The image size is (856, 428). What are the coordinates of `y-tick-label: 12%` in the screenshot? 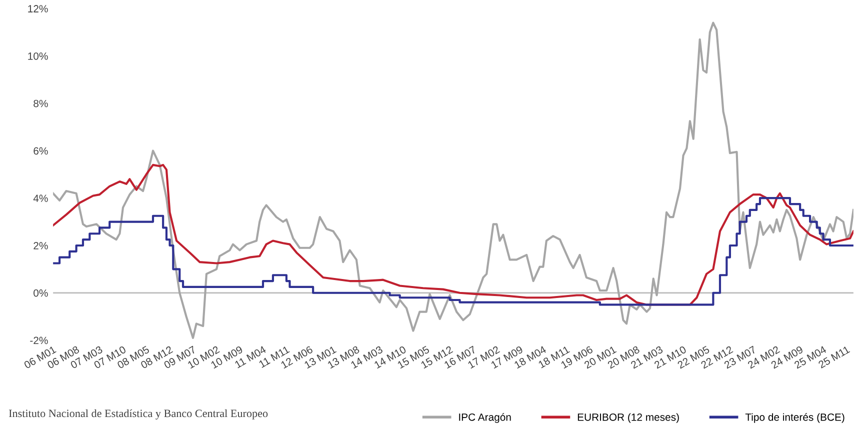 It's located at (38, 8).